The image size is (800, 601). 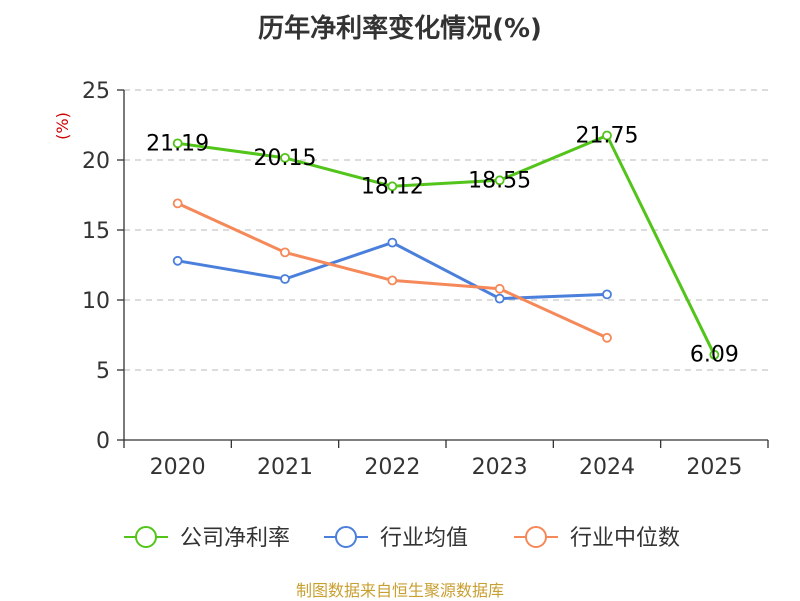 What do you see at coordinates (96, 161) in the screenshot?
I see `y-tick-label-20: 20` at bounding box center [96, 161].